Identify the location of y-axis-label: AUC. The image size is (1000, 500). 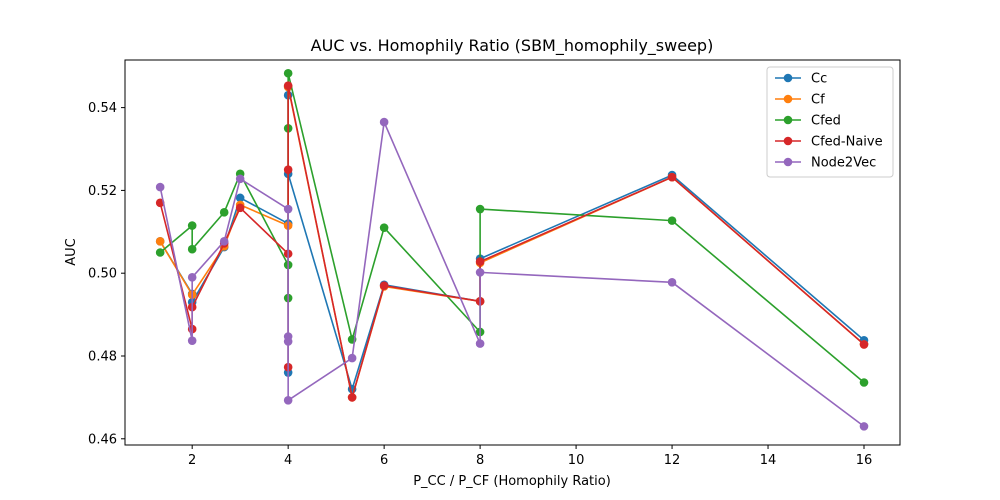
(71, 252).